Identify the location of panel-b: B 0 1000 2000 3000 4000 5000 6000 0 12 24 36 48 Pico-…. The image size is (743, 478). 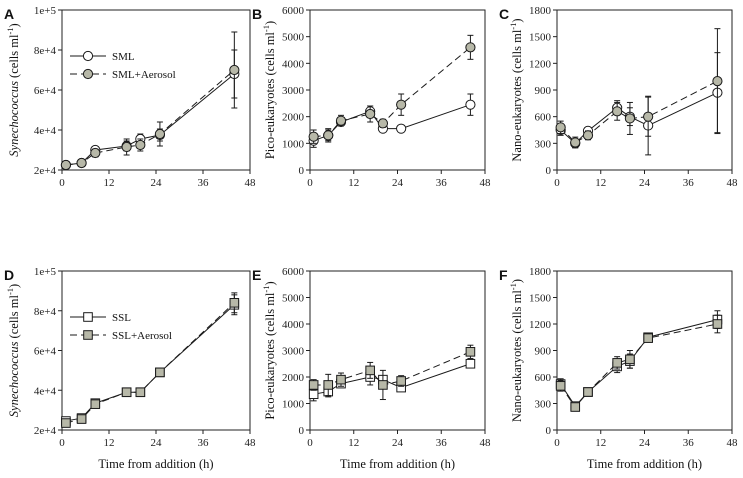
(371, 97).